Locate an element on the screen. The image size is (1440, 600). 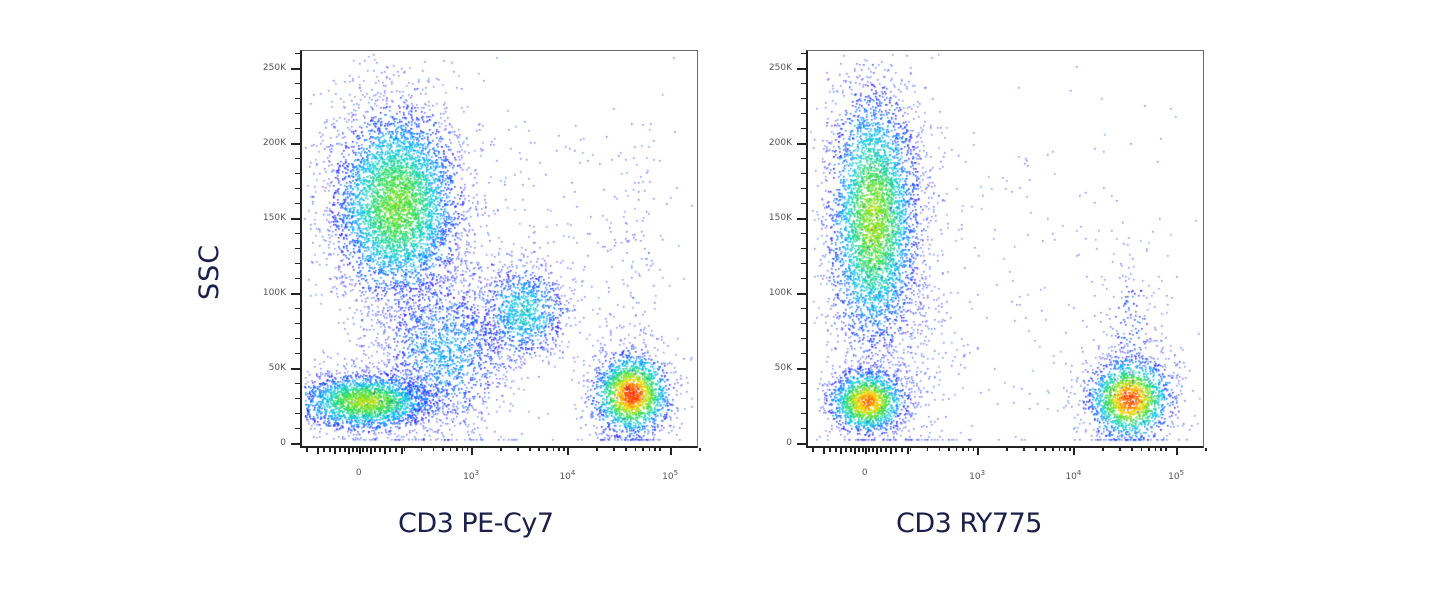
y-axis-title: SSC is located at coordinates (209, 271).